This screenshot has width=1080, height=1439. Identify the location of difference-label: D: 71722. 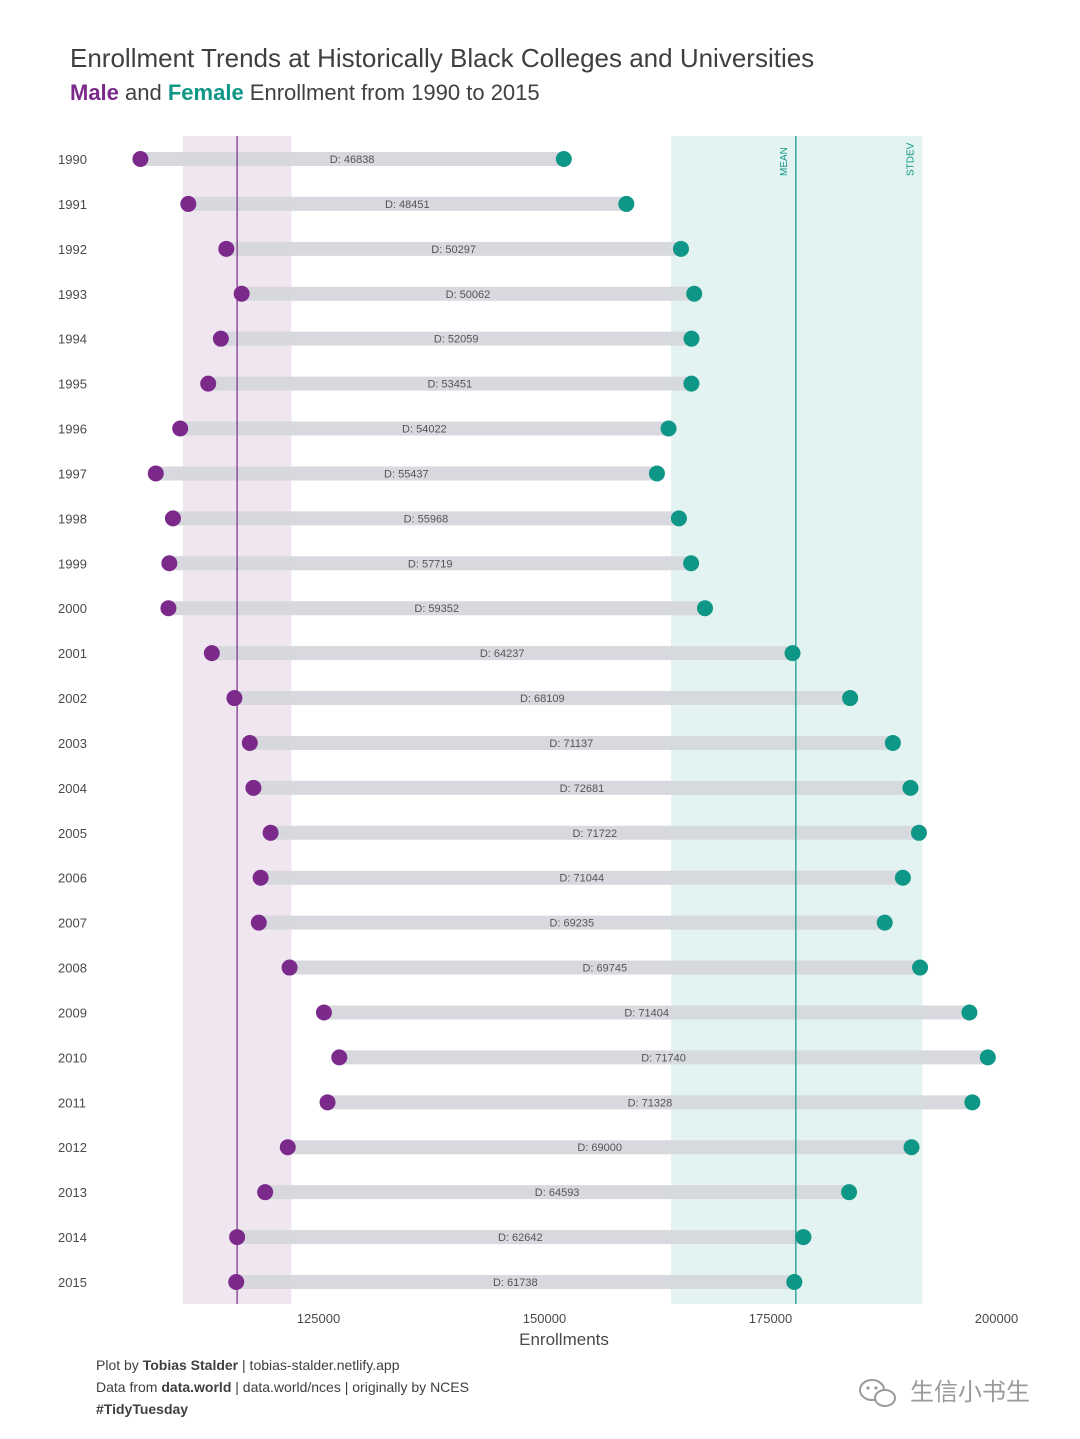
(594, 834).